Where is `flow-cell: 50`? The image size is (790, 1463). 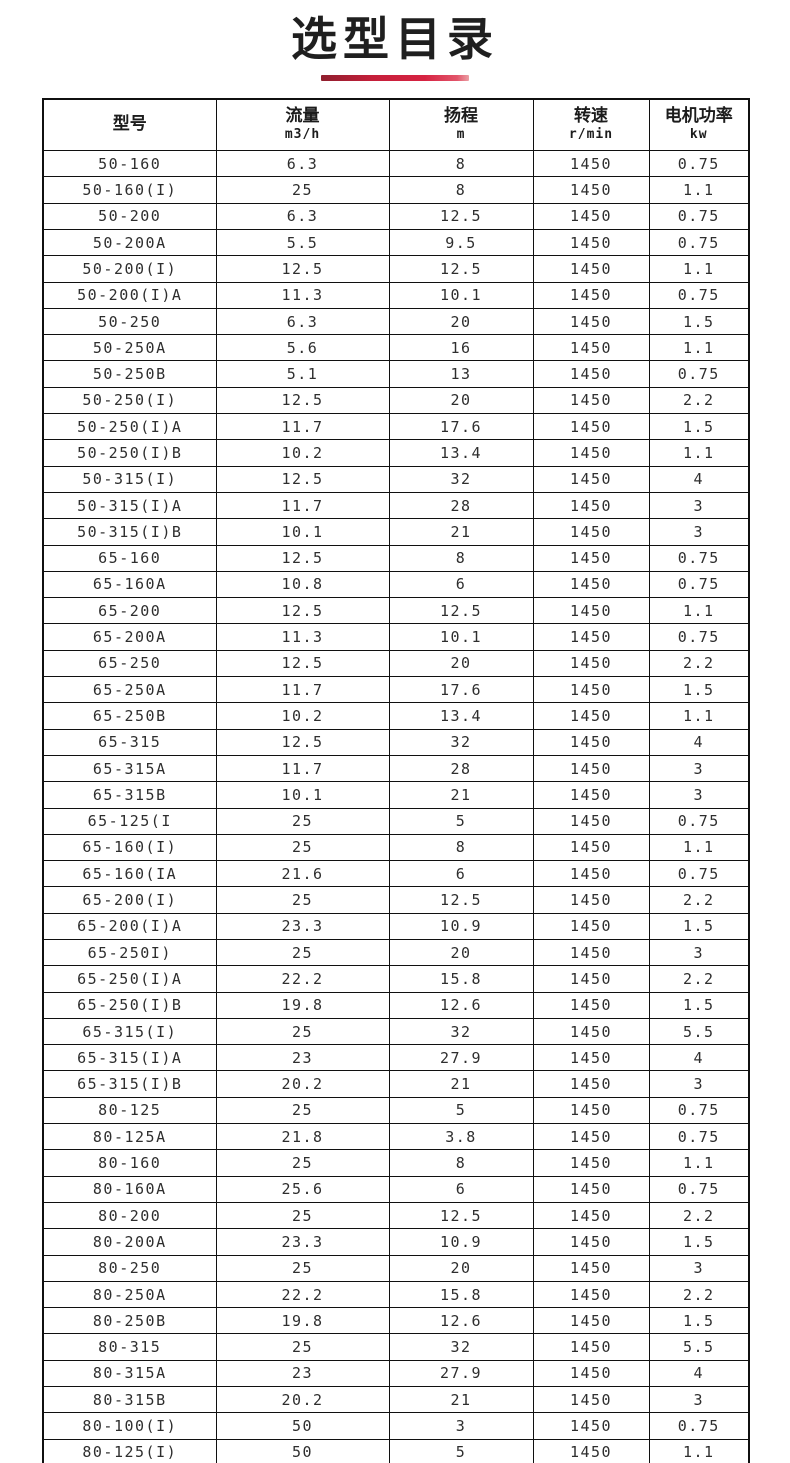 flow-cell: 50 is located at coordinates (302, 1426).